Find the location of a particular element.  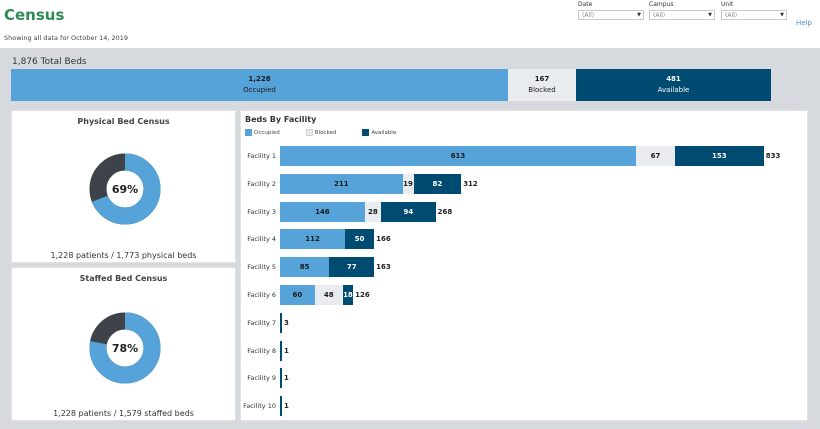

bar-value-label: 28 is located at coordinates (373, 211).